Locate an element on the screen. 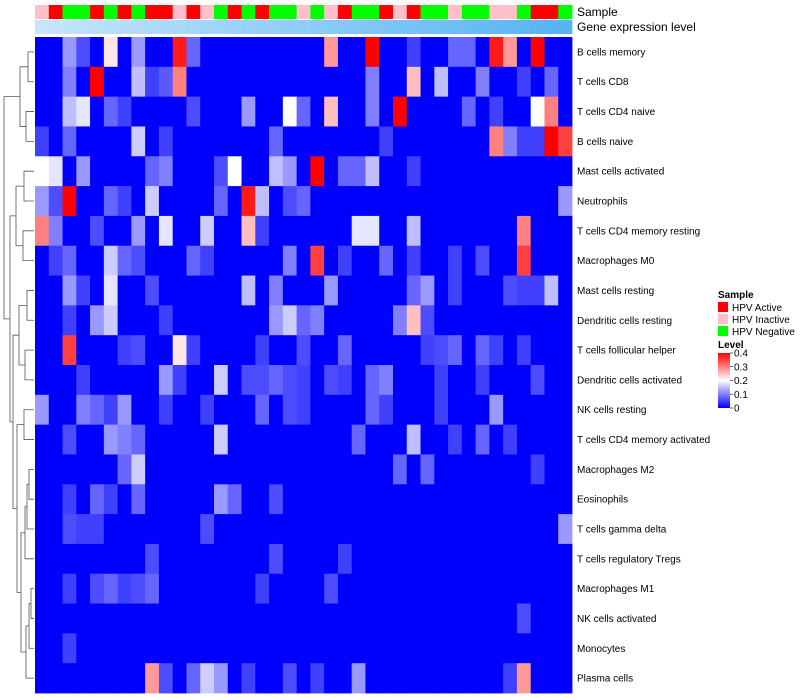 The image size is (800, 700). legend-tick-label: 0.3 is located at coordinates (741, 367).